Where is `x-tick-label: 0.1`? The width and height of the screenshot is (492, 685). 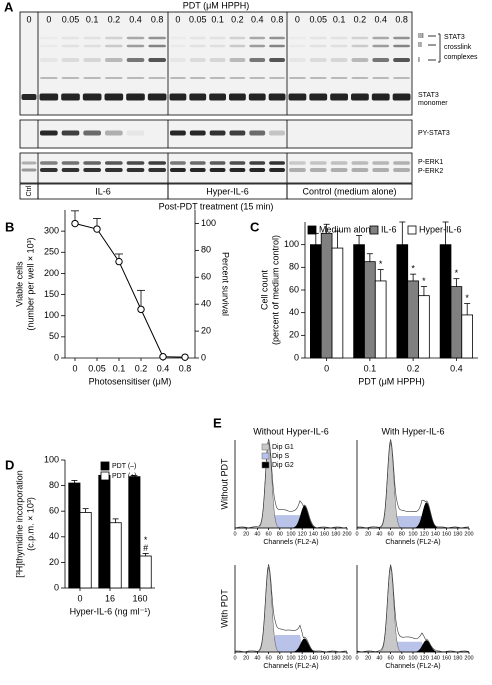 x-tick-label: 0.1 is located at coordinates (119, 368).